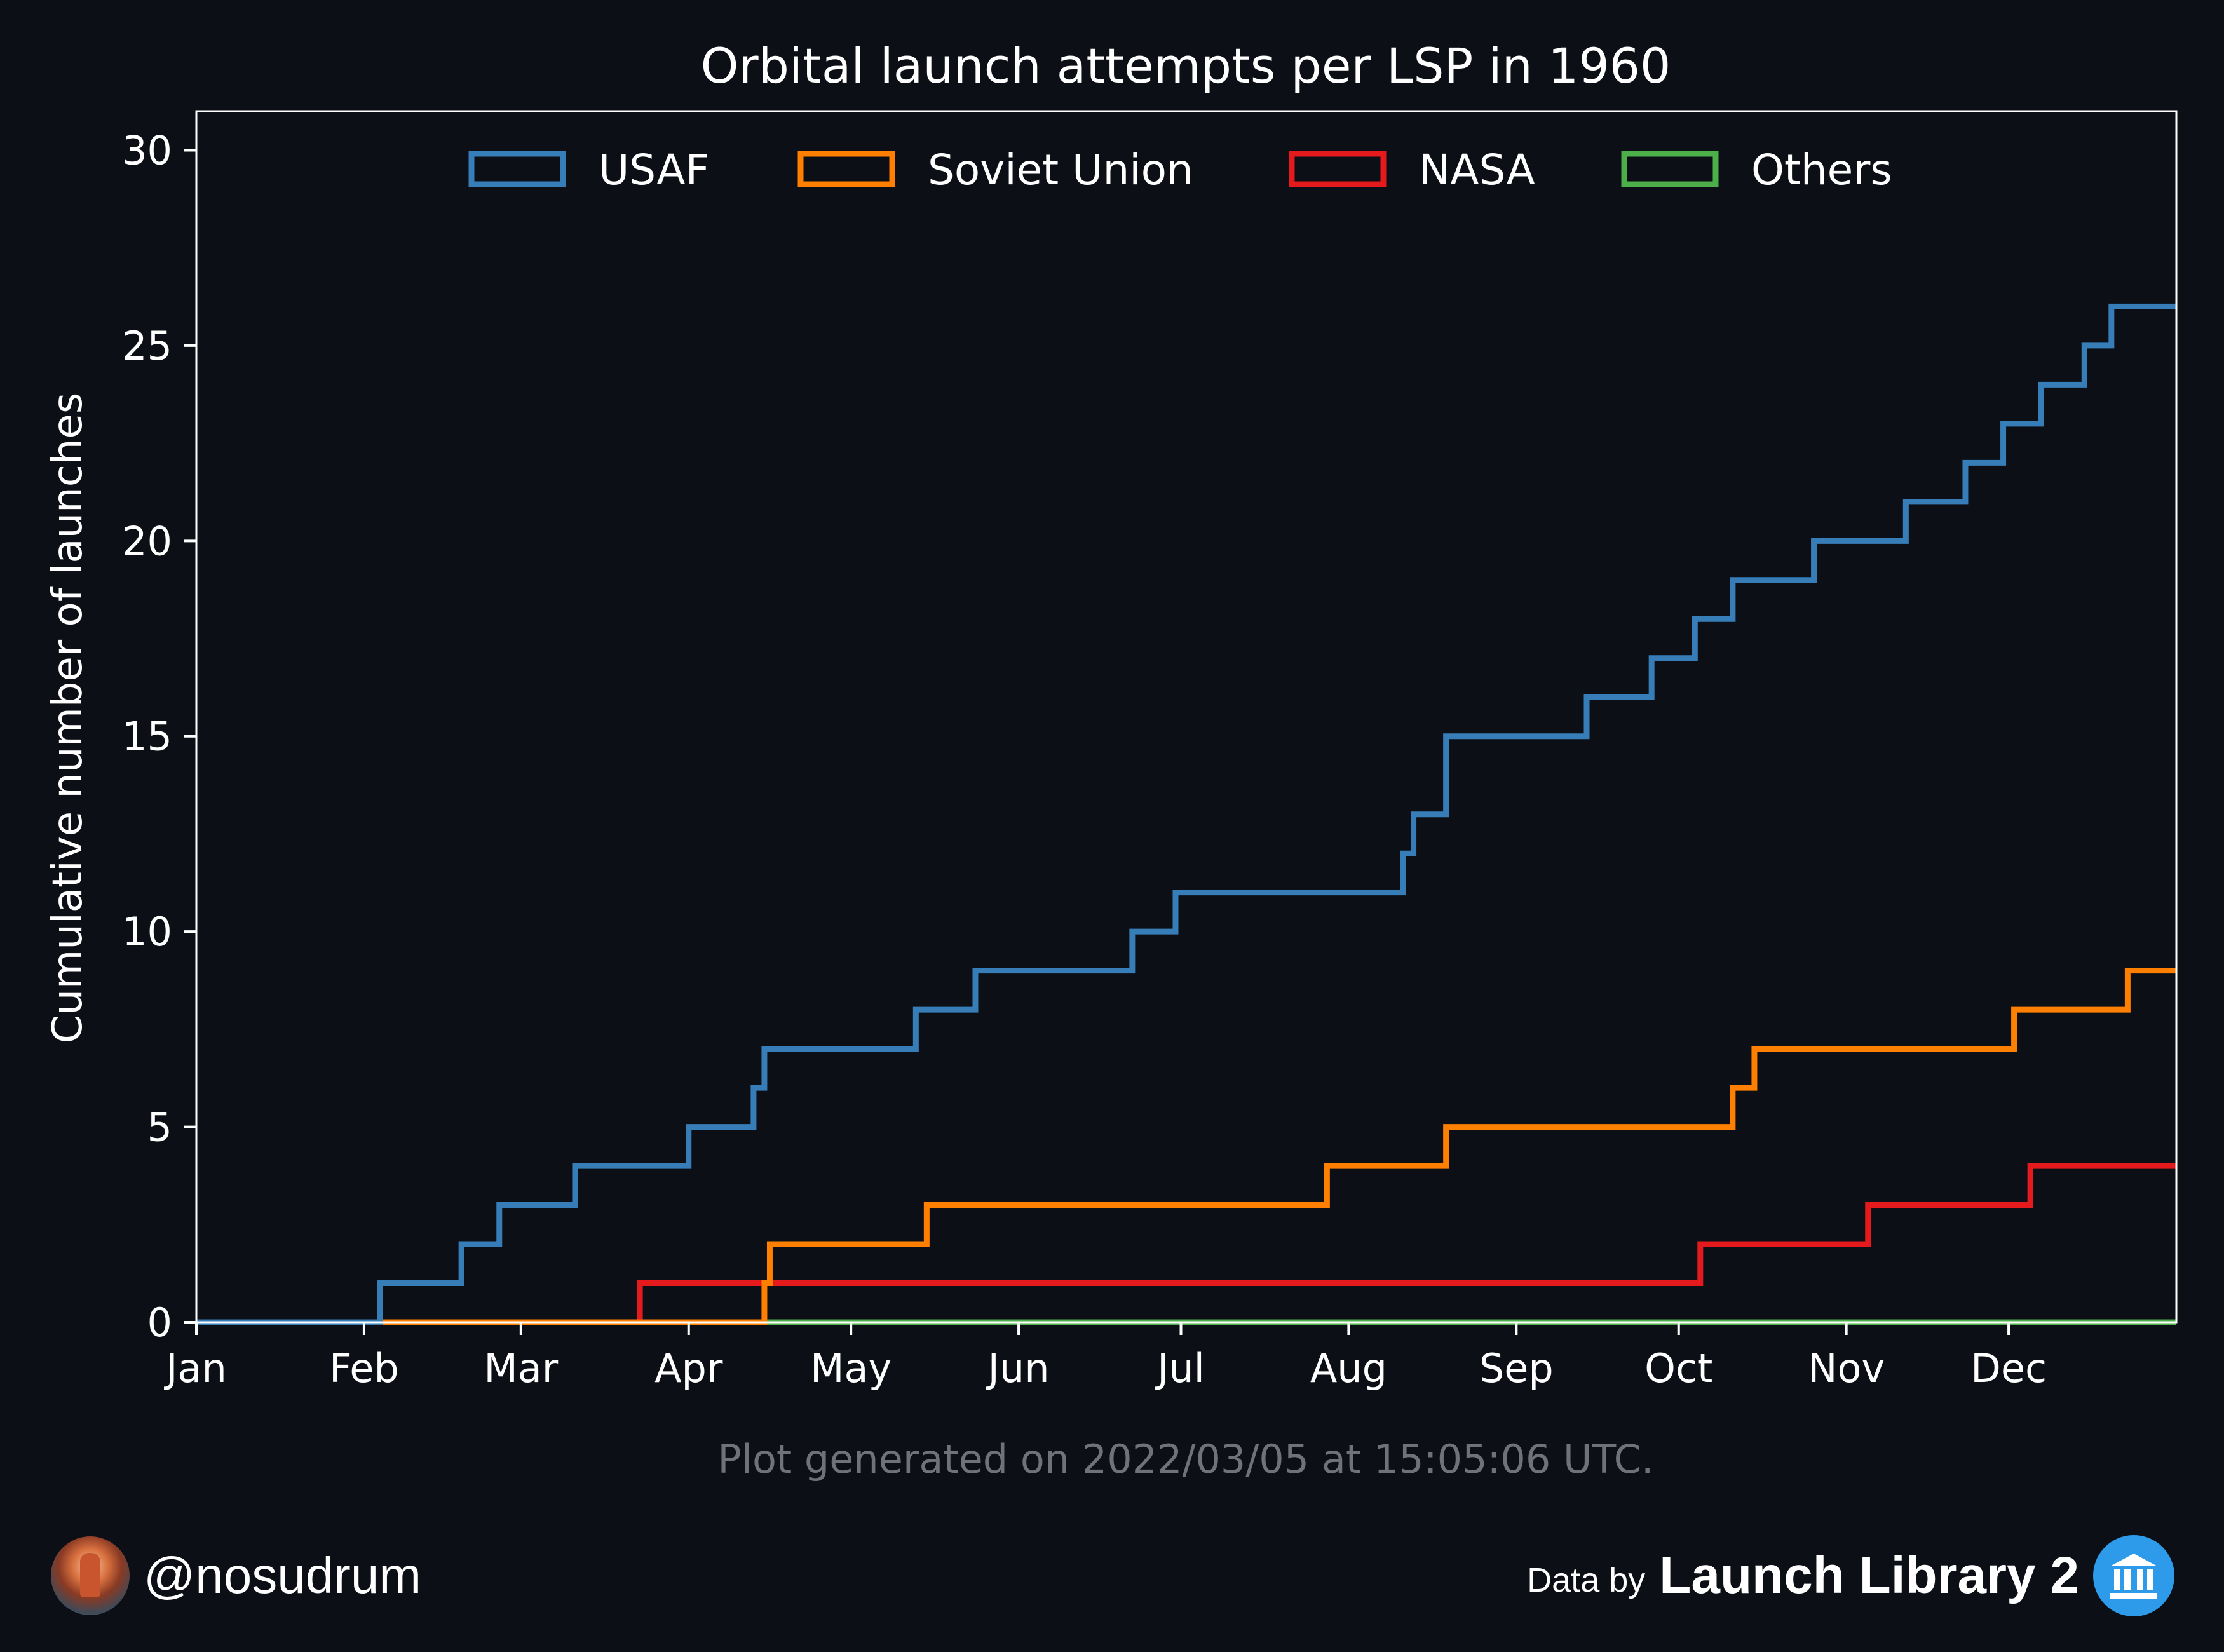 The width and height of the screenshot is (2224, 1652). I want to click on legend-item-usaf: USAF, so click(589, 170).